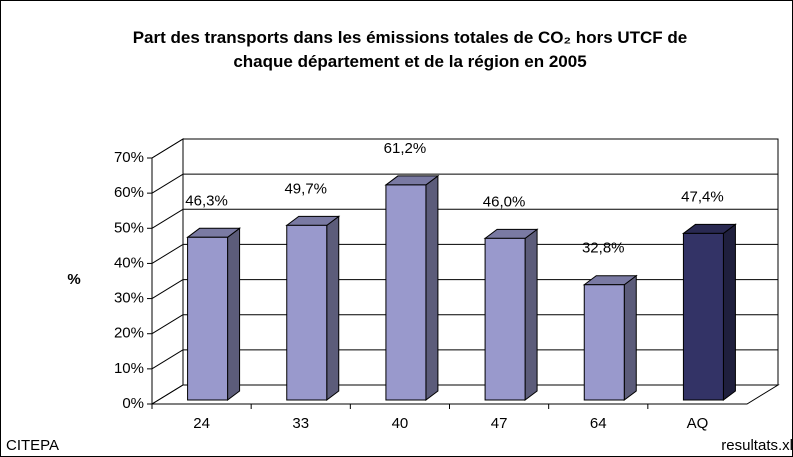  I want to click on x-tick-label: 47, so click(499, 423).